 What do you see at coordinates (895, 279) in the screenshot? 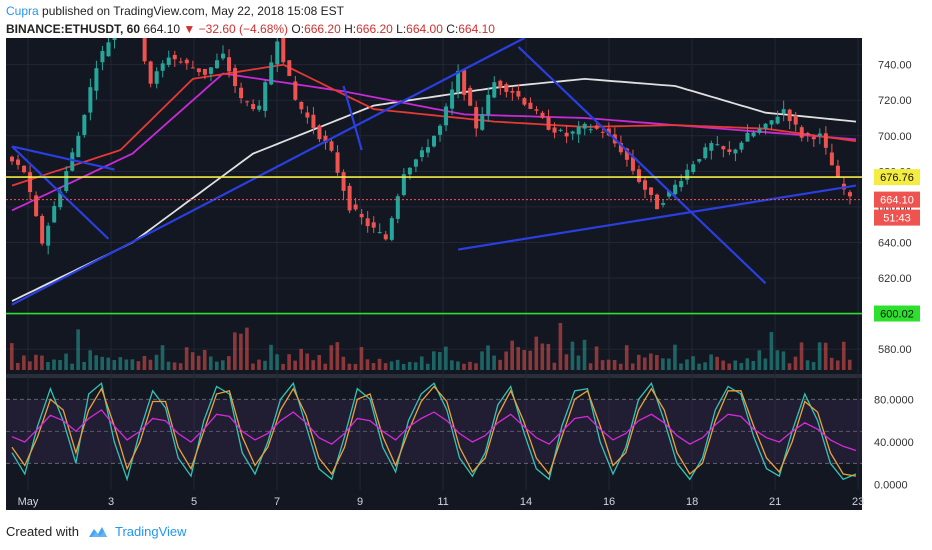
I see `price-tick-label: 620.00` at bounding box center [895, 279].